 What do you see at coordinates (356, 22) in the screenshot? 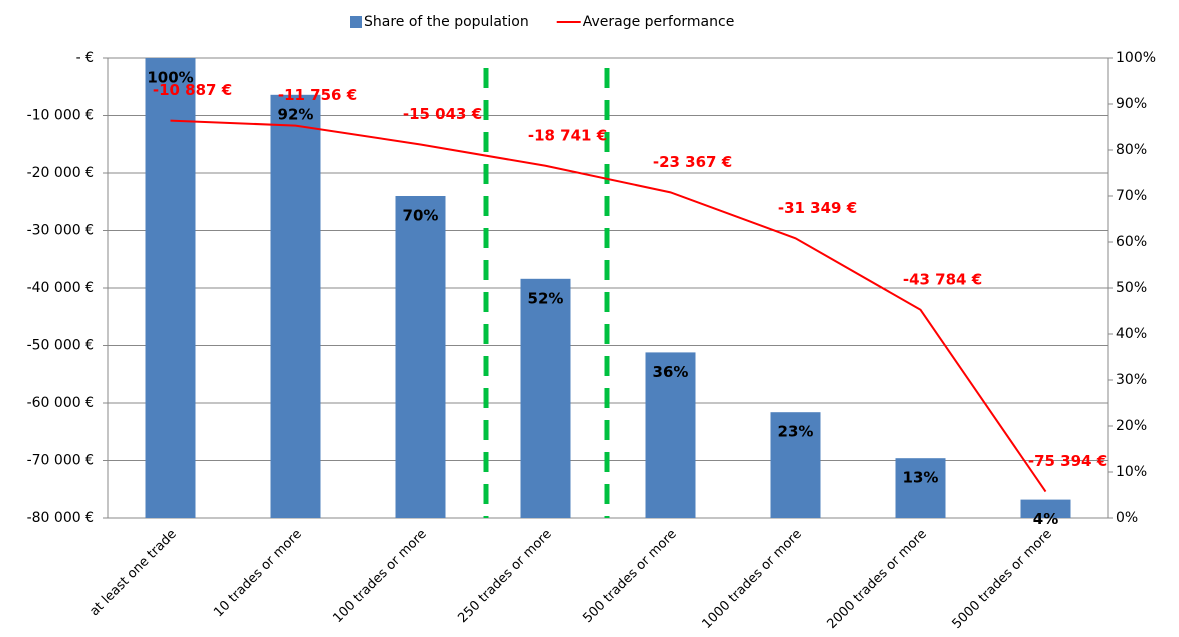
I see `legend-swatch` at bounding box center [356, 22].